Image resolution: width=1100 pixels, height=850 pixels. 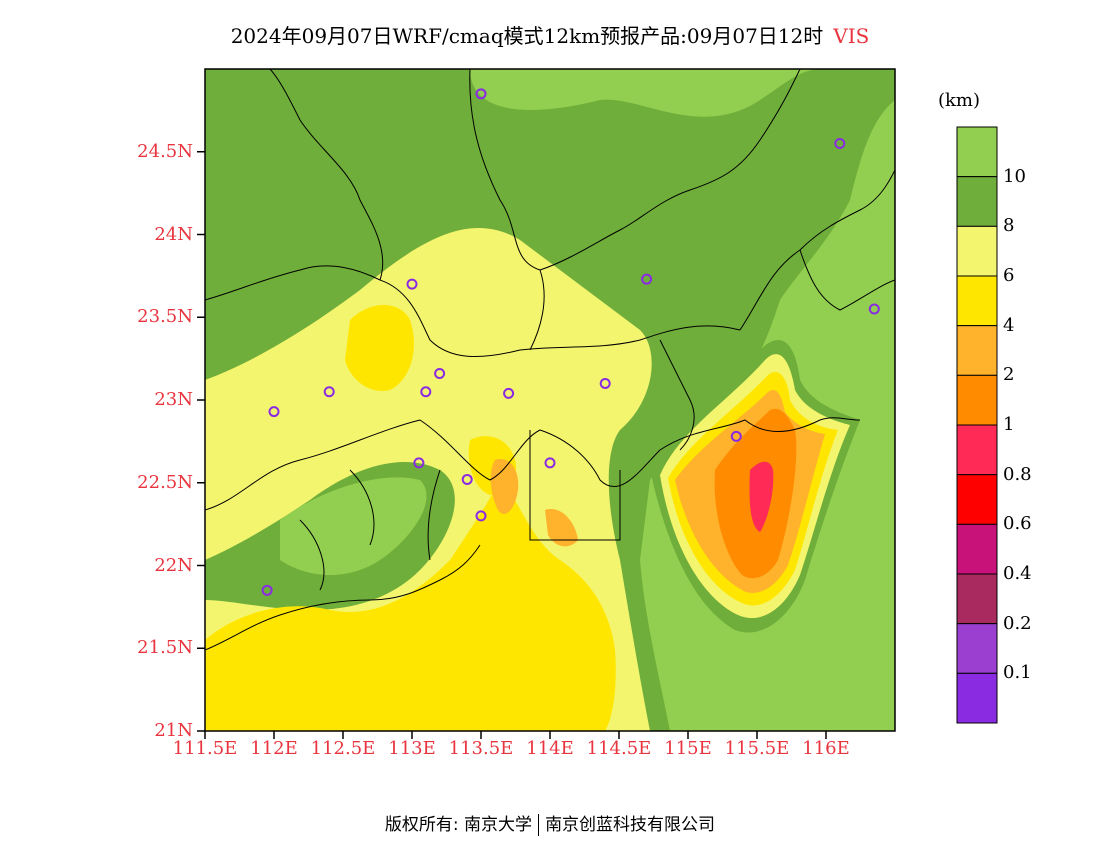 What do you see at coordinates (173, 730) in the screenshot?
I see `lat-tick-label: 21N` at bounding box center [173, 730].